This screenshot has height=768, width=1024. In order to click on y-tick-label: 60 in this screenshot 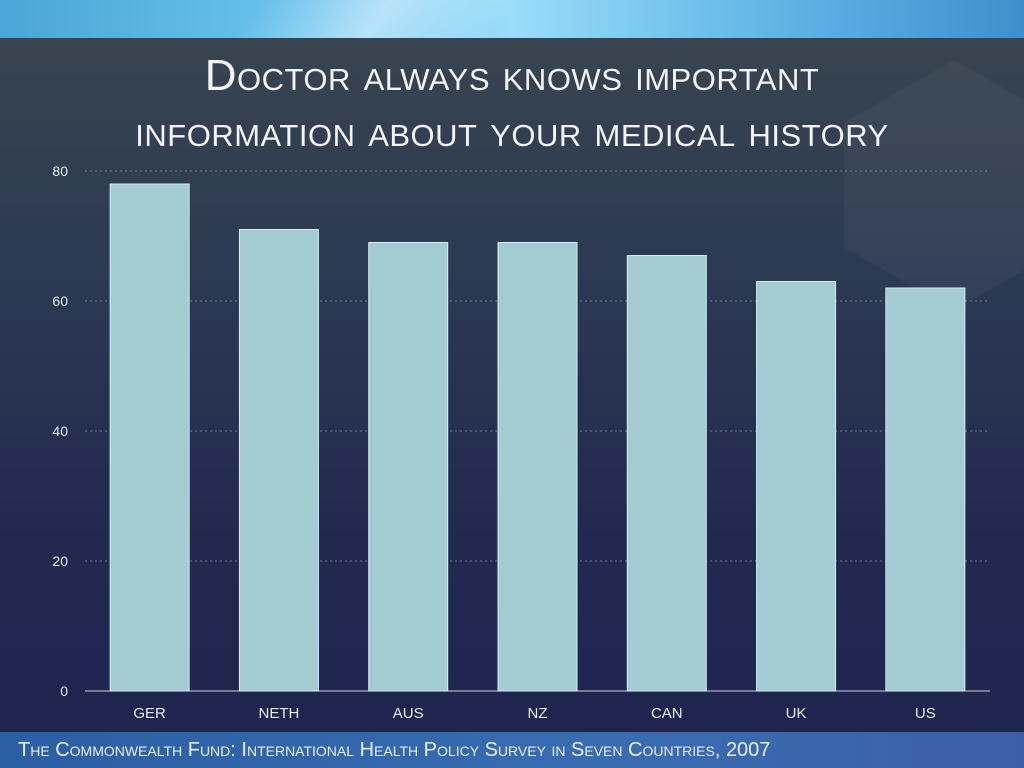, I will do `click(60, 301)`.